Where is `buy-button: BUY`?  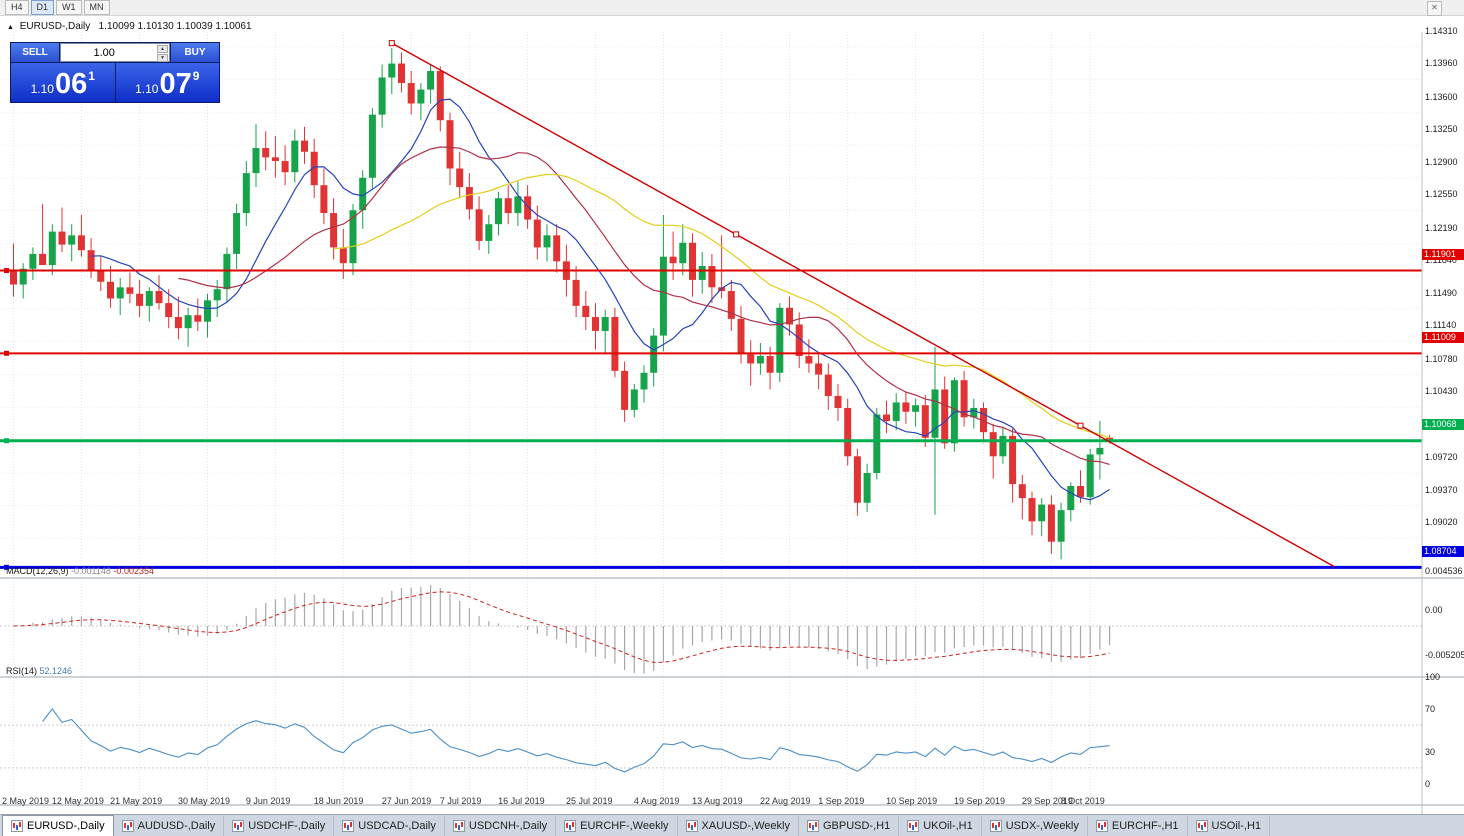 buy-button: BUY is located at coordinates (195, 52).